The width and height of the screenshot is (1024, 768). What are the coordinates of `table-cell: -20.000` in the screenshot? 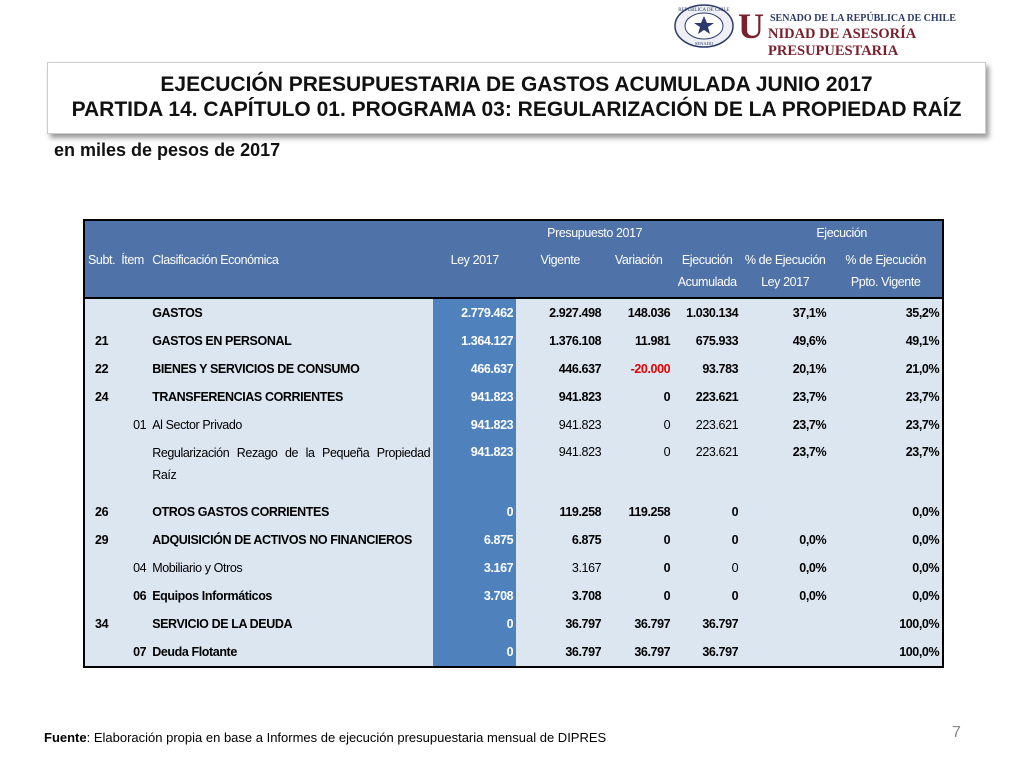 It's located at (639, 369).